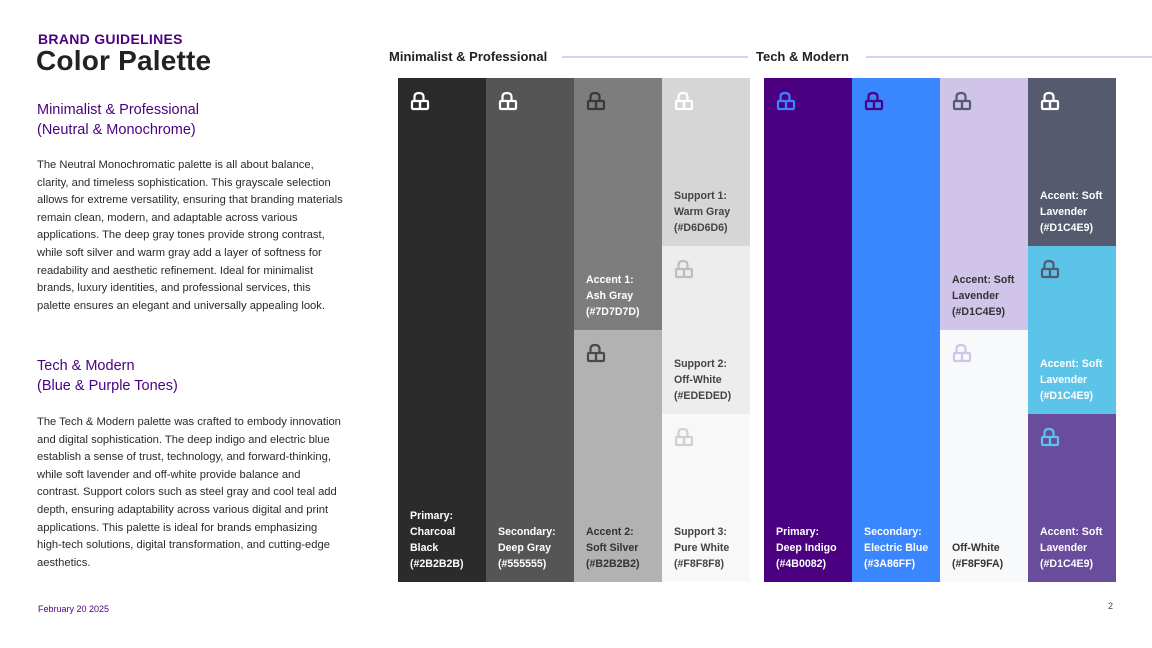 Image resolution: width=1152 pixels, height=648 pixels. I want to click on swatch-label: Secondary: Electric Blue (#3A86FF), so click(899, 548).